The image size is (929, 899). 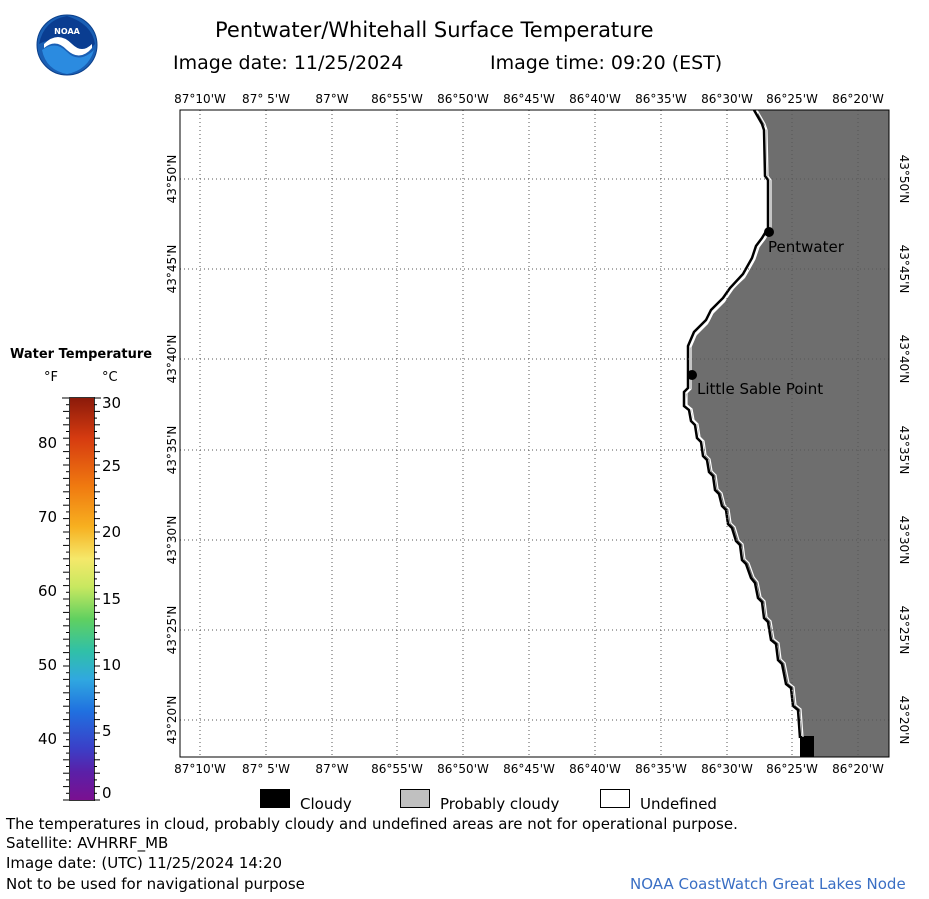 What do you see at coordinates (200, 99) in the screenshot?
I see `lon-tick-label-top: 87°10'W` at bounding box center [200, 99].